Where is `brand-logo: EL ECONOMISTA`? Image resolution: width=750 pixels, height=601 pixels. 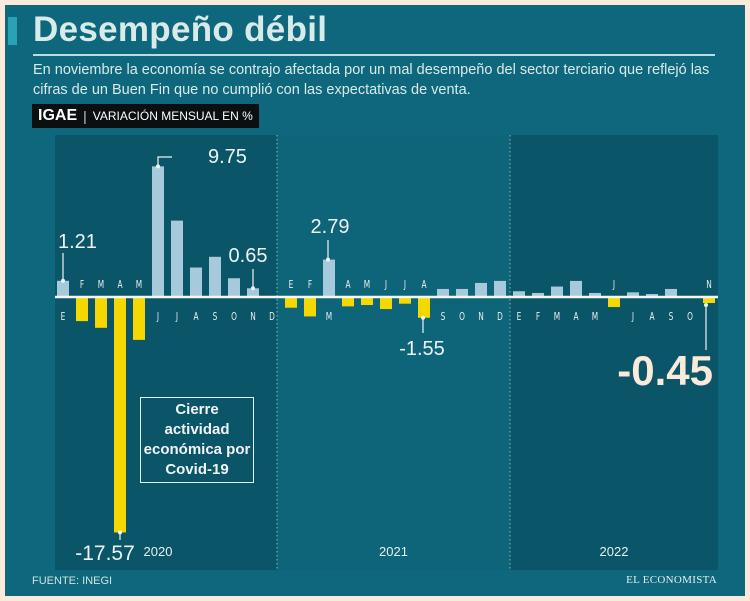 brand-logo: EL ECONOMISTA is located at coordinates (671, 580).